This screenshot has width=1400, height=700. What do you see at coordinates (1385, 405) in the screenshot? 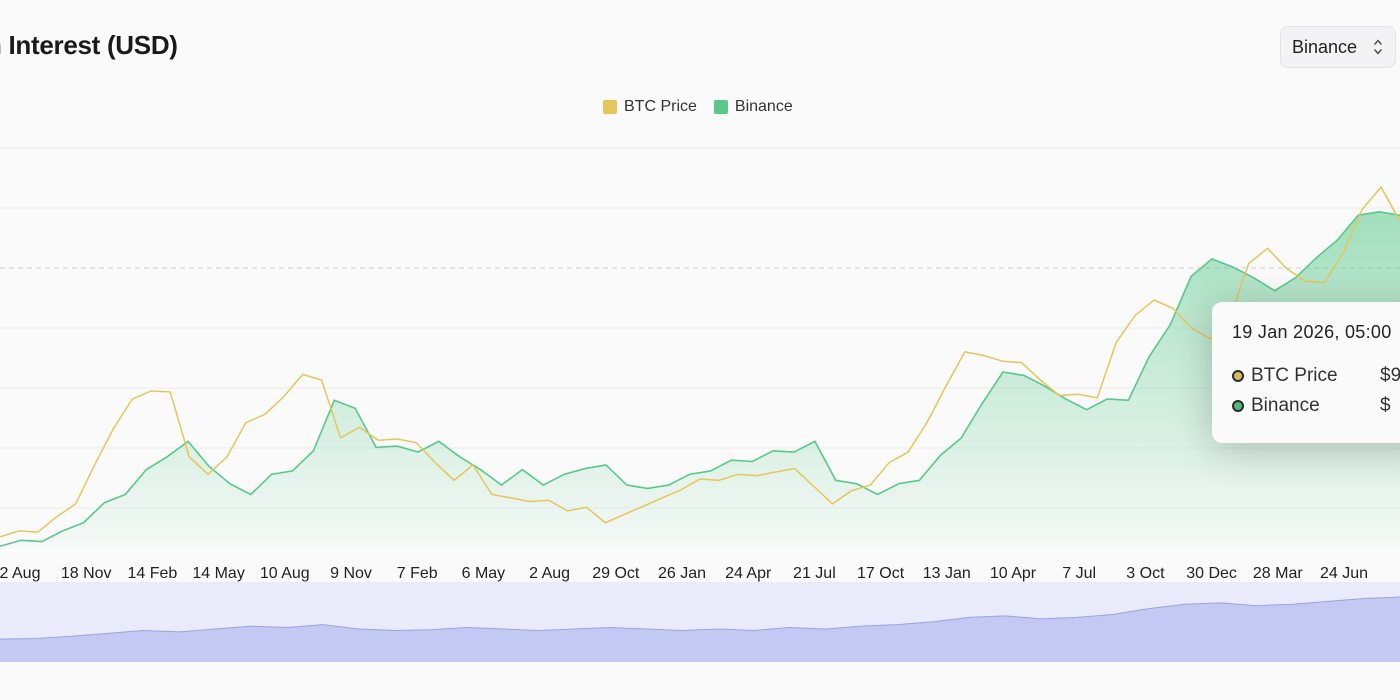
I see `tooltip-value-binance: $` at bounding box center [1385, 405].